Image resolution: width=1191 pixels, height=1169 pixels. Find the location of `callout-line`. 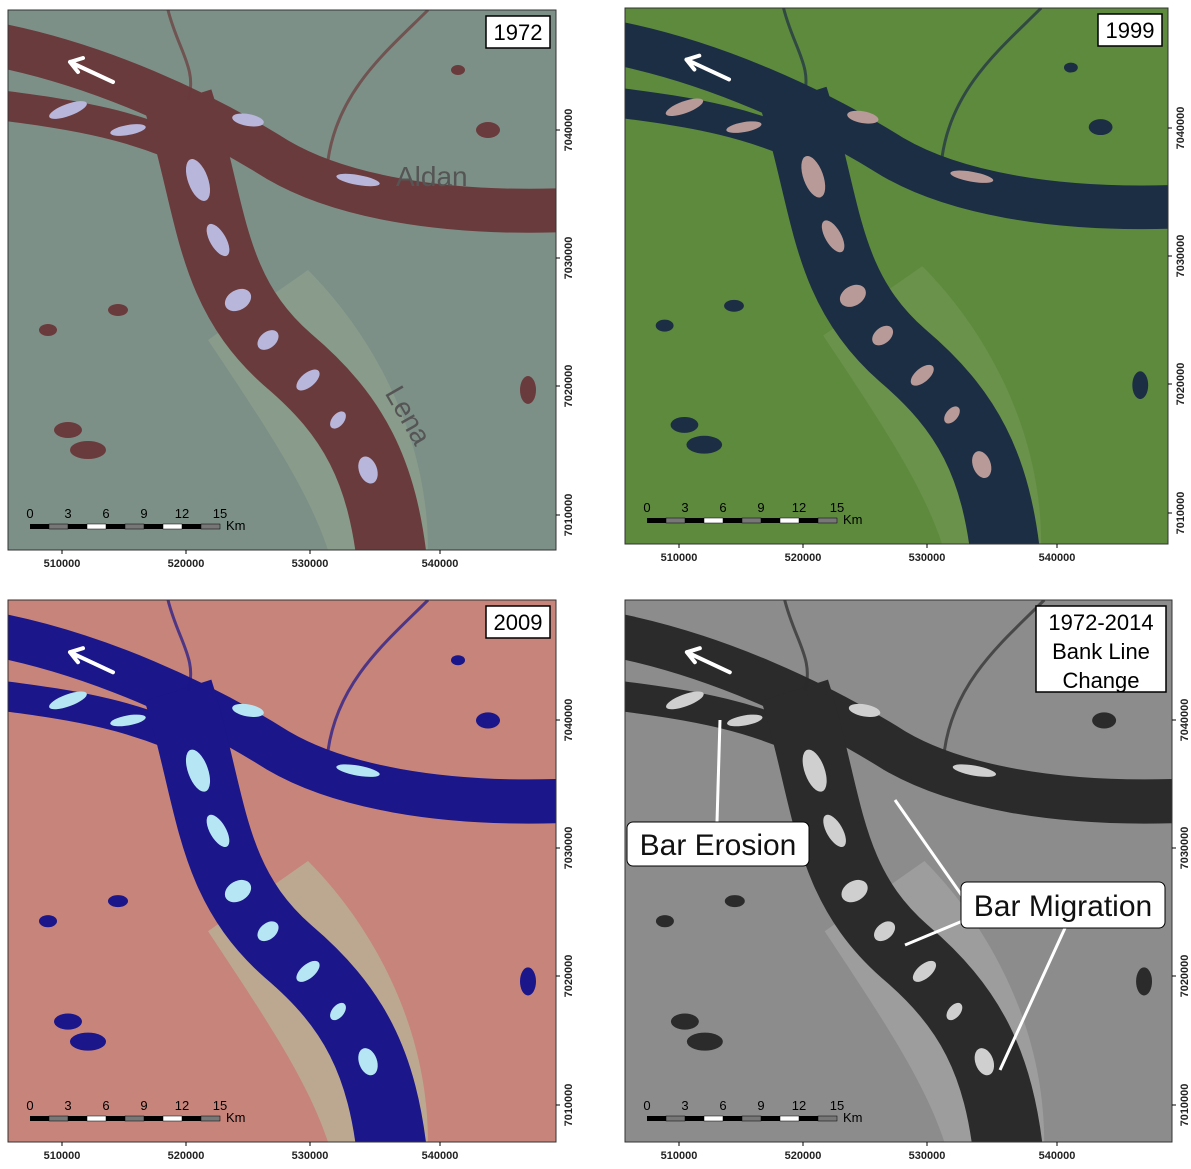

callout-line is located at coordinates (718, 771).